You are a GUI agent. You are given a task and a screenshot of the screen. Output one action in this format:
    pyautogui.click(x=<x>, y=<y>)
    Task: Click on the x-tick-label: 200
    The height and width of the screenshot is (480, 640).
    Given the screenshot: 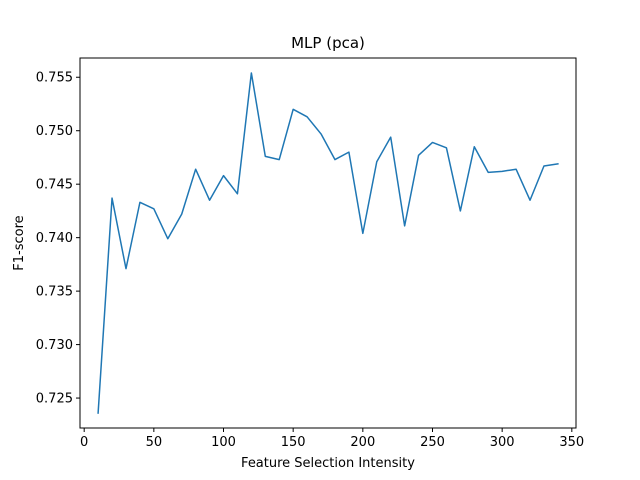 What is the action you would take?
    pyautogui.click(x=362, y=442)
    